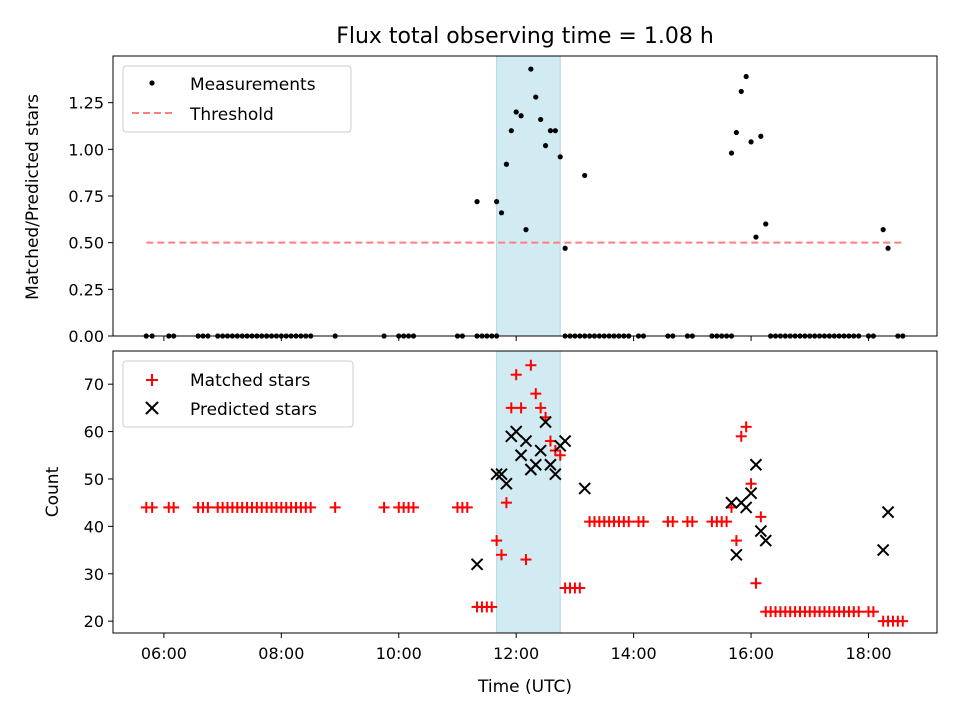 The width and height of the screenshot is (960, 724). Describe the element at coordinates (152, 83) in the screenshot. I see `legend-marker-measurements` at that location.